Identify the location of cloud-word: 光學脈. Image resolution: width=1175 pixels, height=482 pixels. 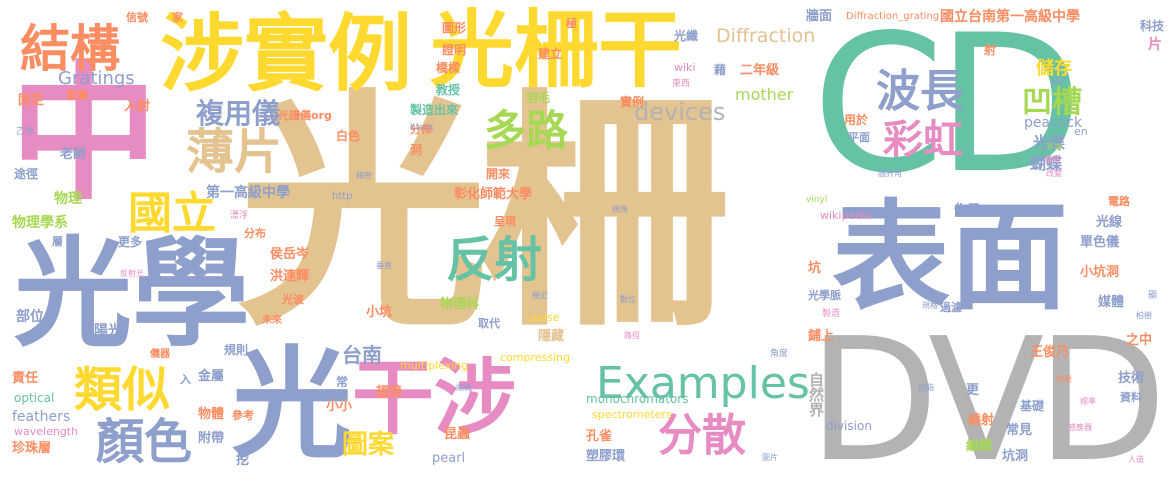
(824, 295).